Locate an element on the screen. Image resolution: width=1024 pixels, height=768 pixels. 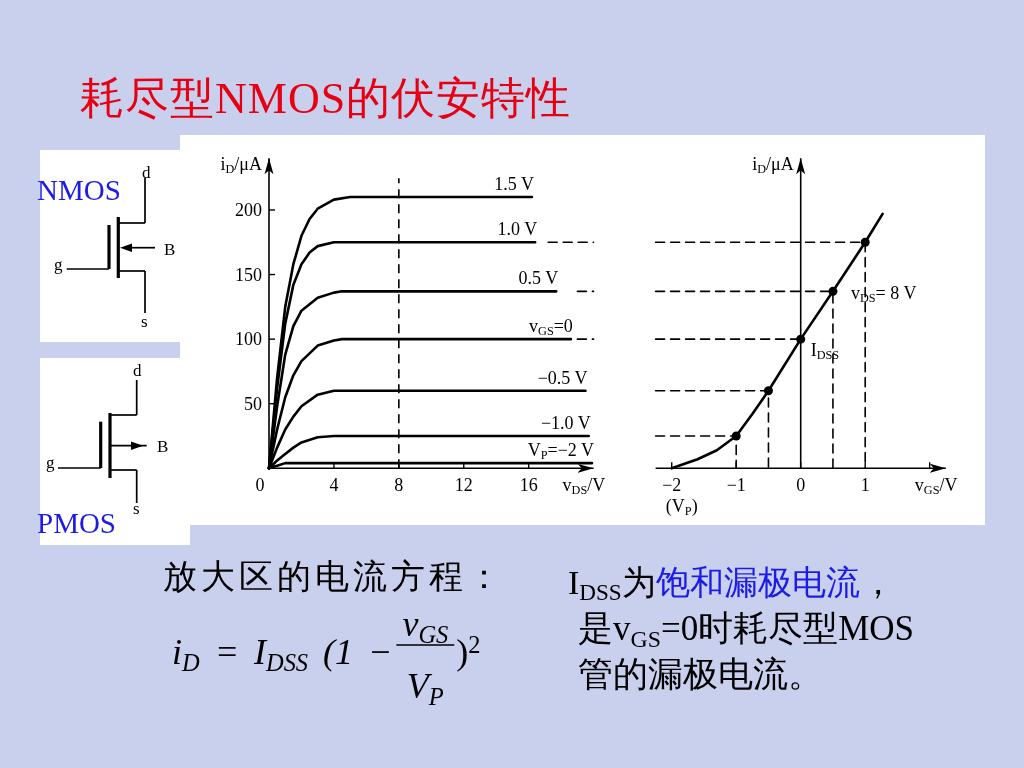
x-tick-label: 16 is located at coordinates (528, 485).